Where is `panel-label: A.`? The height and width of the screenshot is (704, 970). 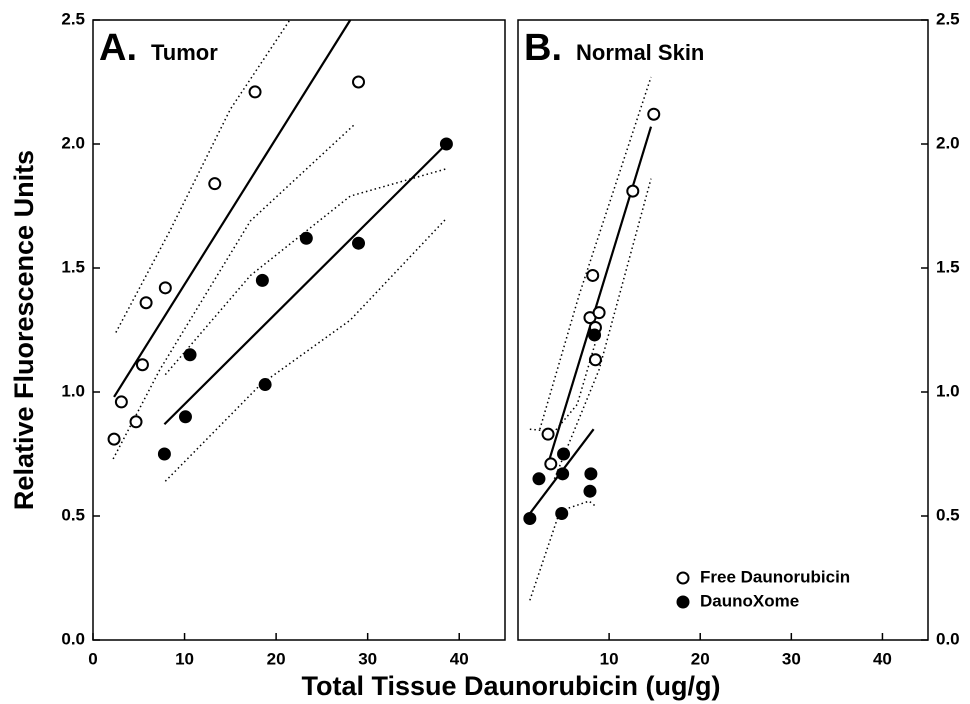
panel-label: A. is located at coordinates (118, 48).